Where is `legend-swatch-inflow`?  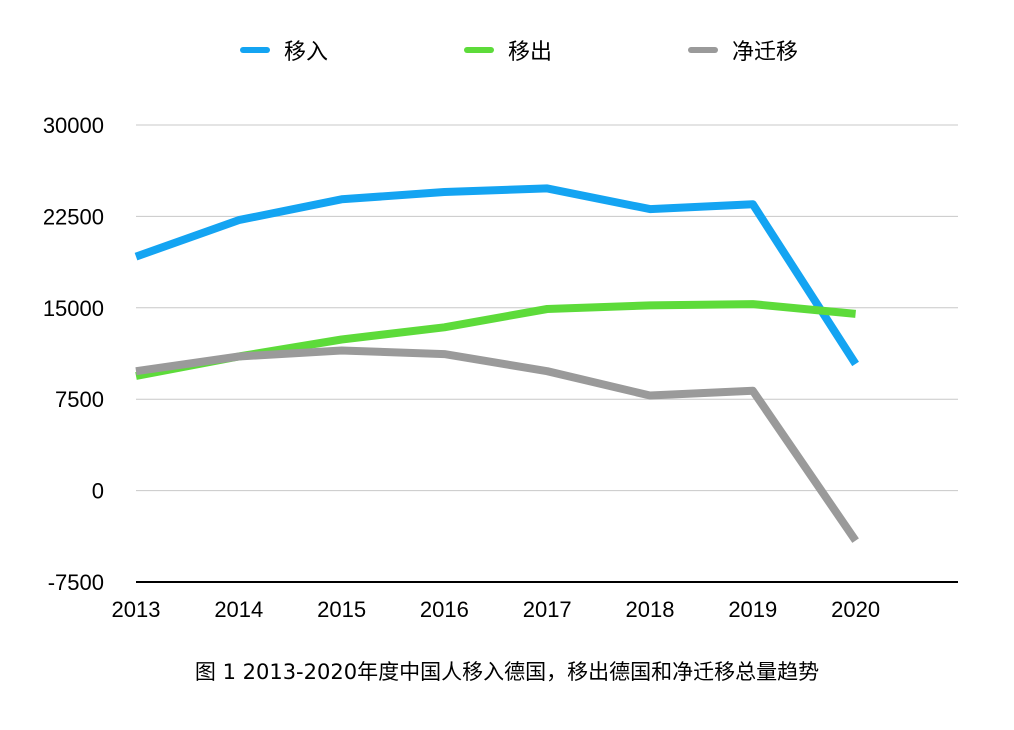 legend-swatch-inflow is located at coordinates (255, 50).